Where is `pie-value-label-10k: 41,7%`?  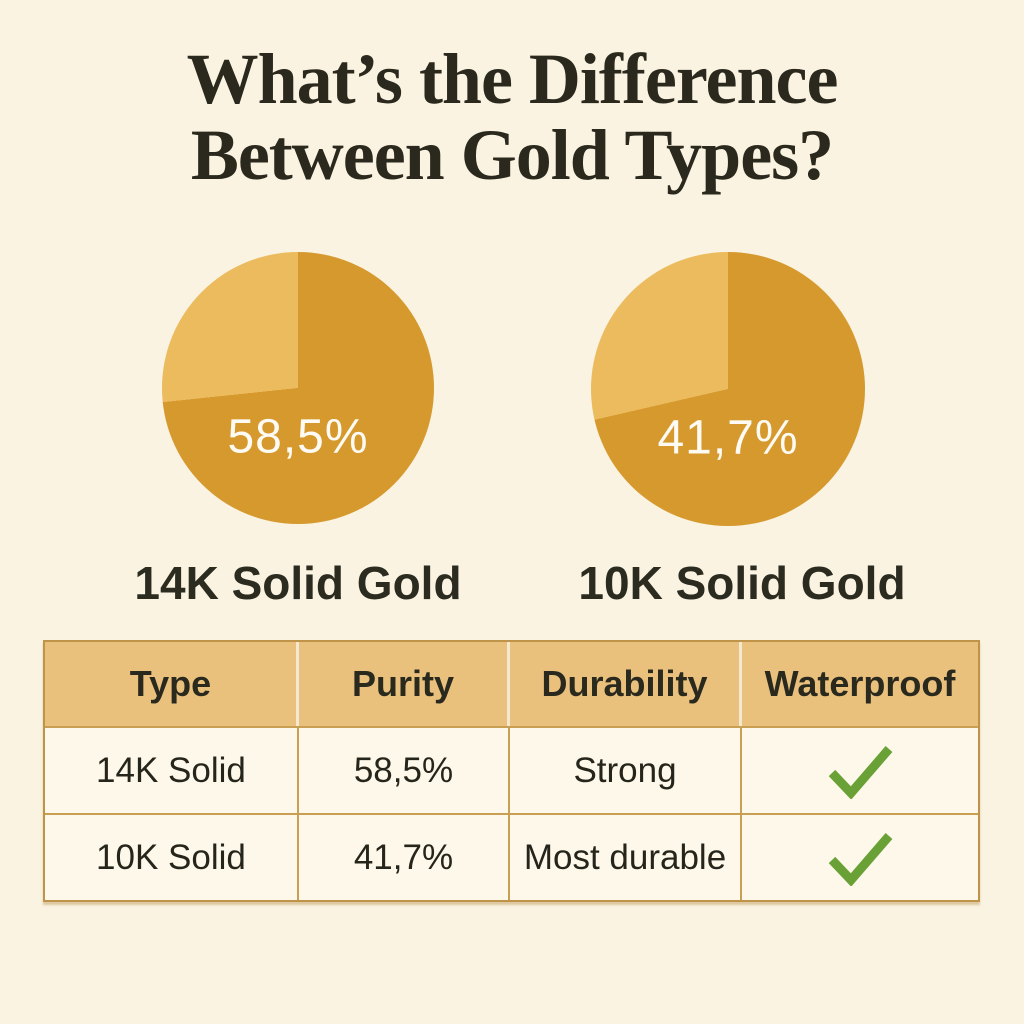
pie-value-label-10k: 41,7% is located at coordinates (728, 438).